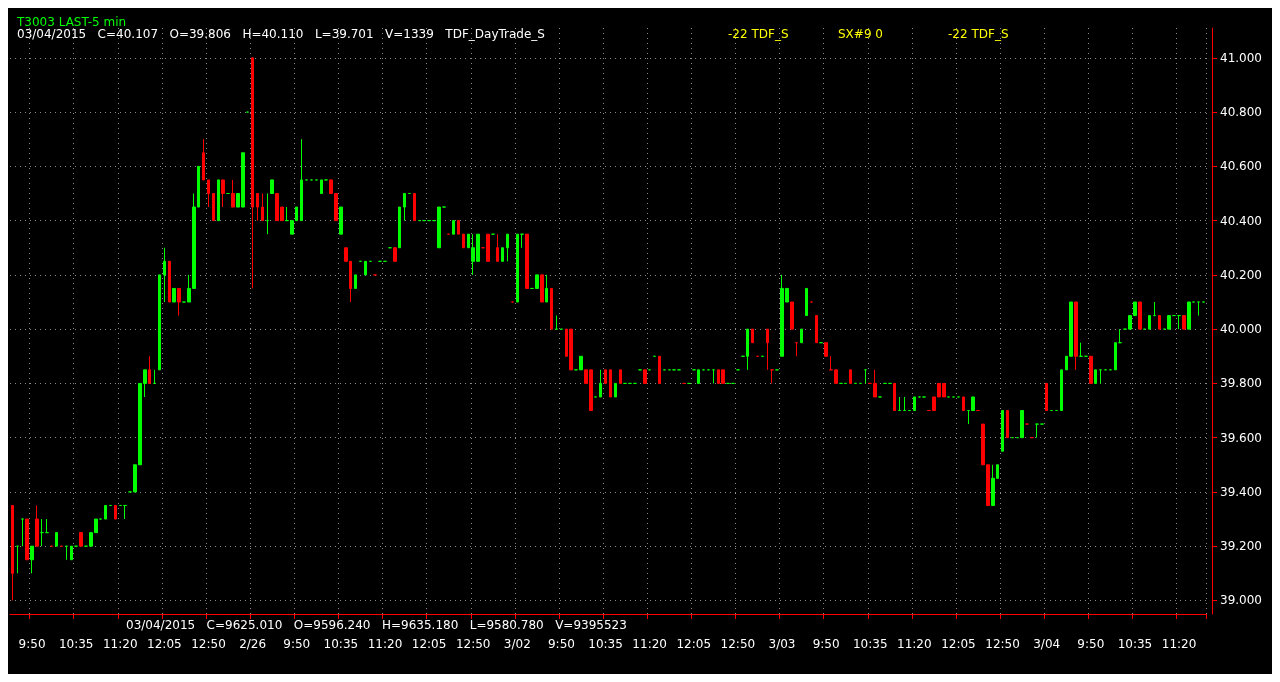 The height and width of the screenshot is (682, 1280). What do you see at coordinates (1241, 600) in the screenshot?
I see `y-tick-label: 39.000` at bounding box center [1241, 600].